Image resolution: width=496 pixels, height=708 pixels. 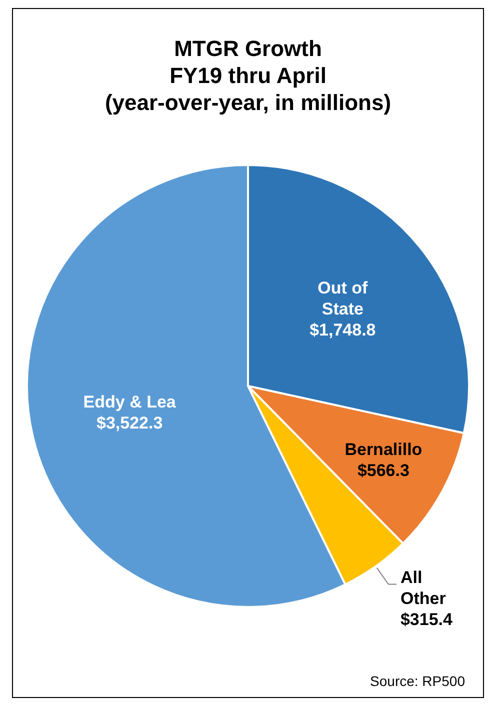 I want to click on data-label: $315.4, so click(x=427, y=619).